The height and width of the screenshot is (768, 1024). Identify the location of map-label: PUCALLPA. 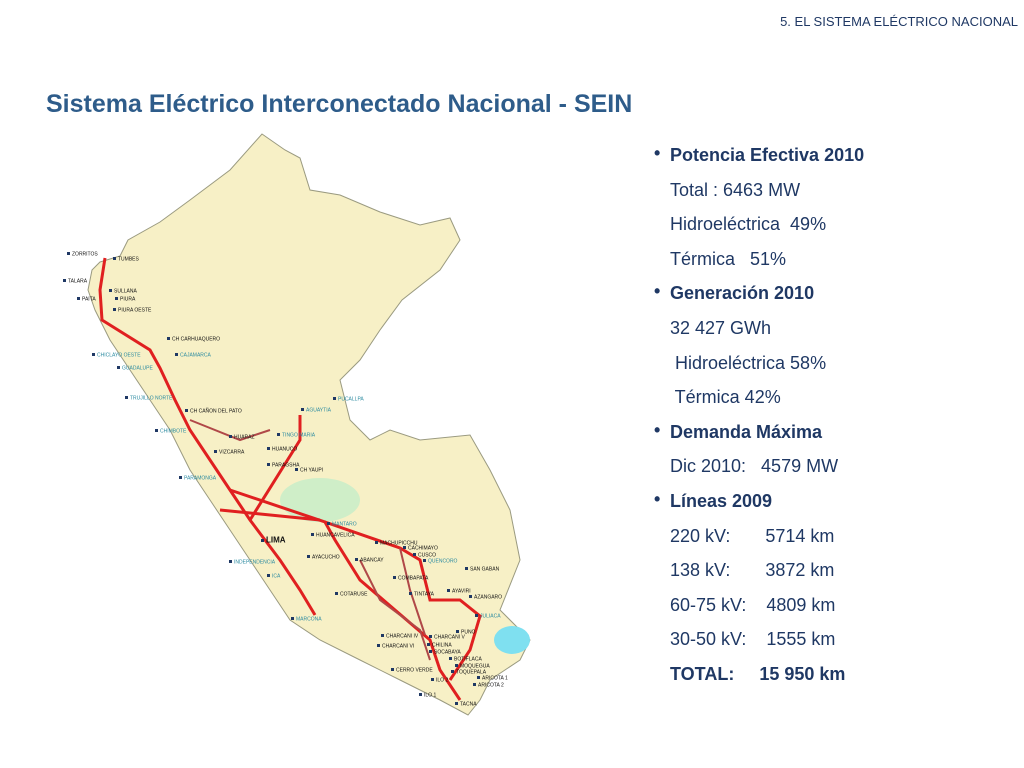
(351, 400).